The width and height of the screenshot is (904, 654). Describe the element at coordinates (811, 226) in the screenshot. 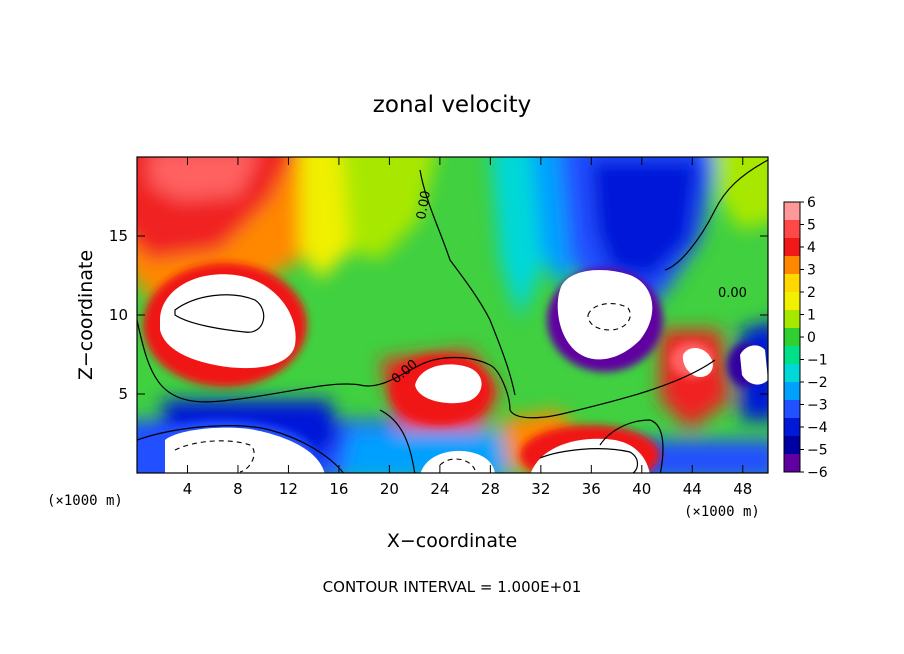

I see `colorbar-tick-label: 5` at that location.